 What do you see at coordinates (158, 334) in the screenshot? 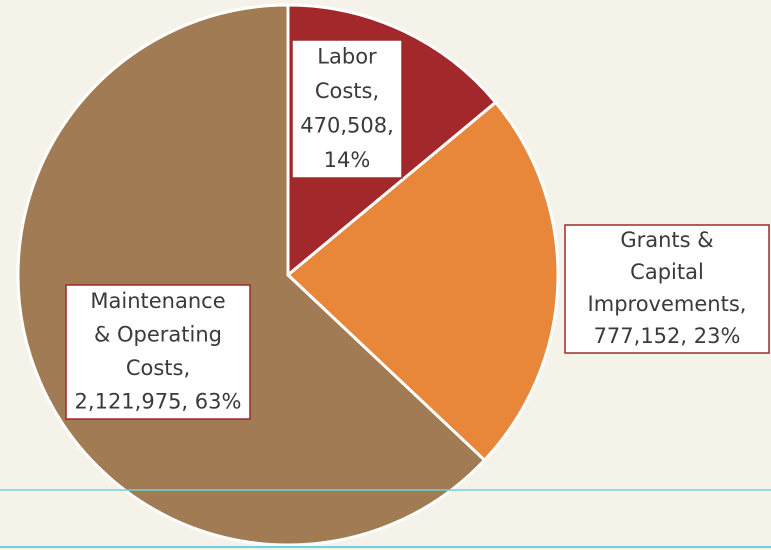
I see `data-label: & Operating` at bounding box center [158, 334].